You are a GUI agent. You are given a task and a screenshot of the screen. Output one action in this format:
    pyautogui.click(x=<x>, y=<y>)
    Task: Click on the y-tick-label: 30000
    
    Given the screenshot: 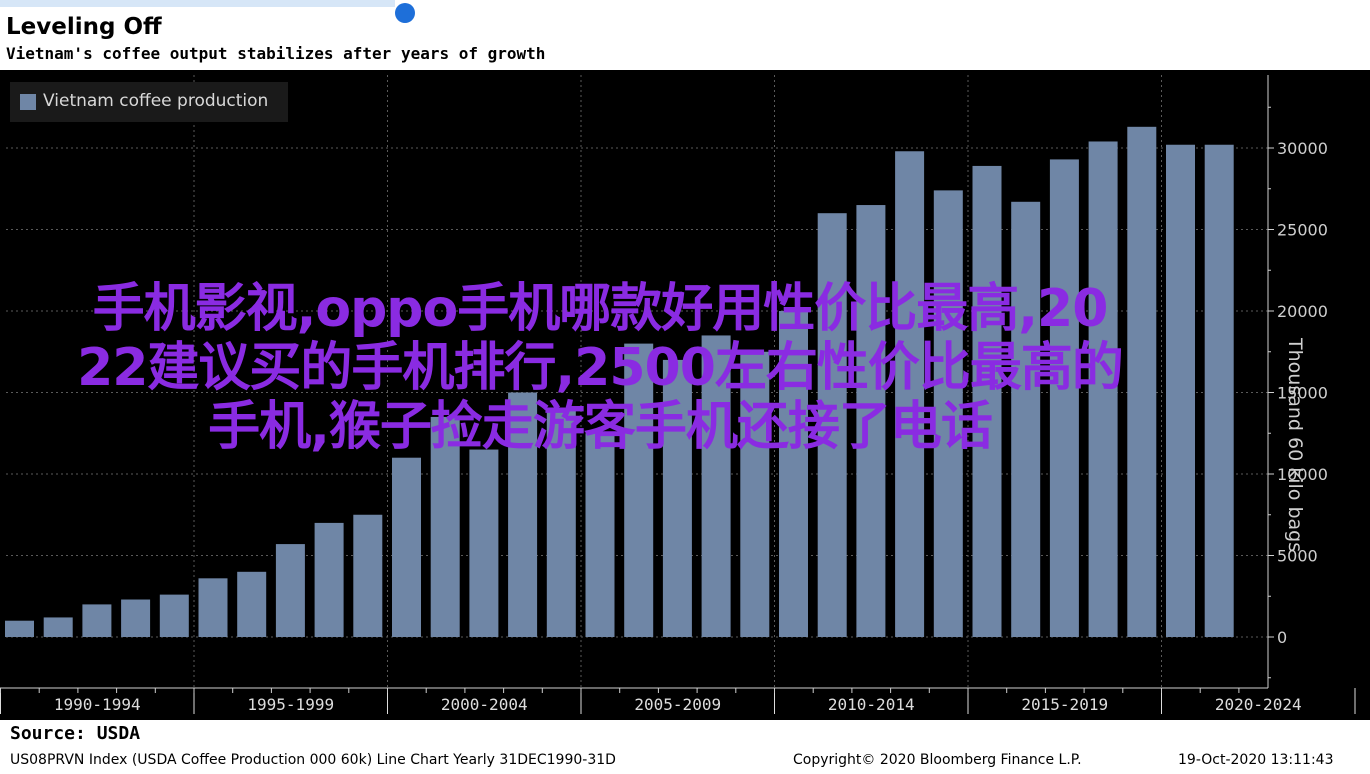 What is the action you would take?
    pyautogui.click(x=1302, y=148)
    